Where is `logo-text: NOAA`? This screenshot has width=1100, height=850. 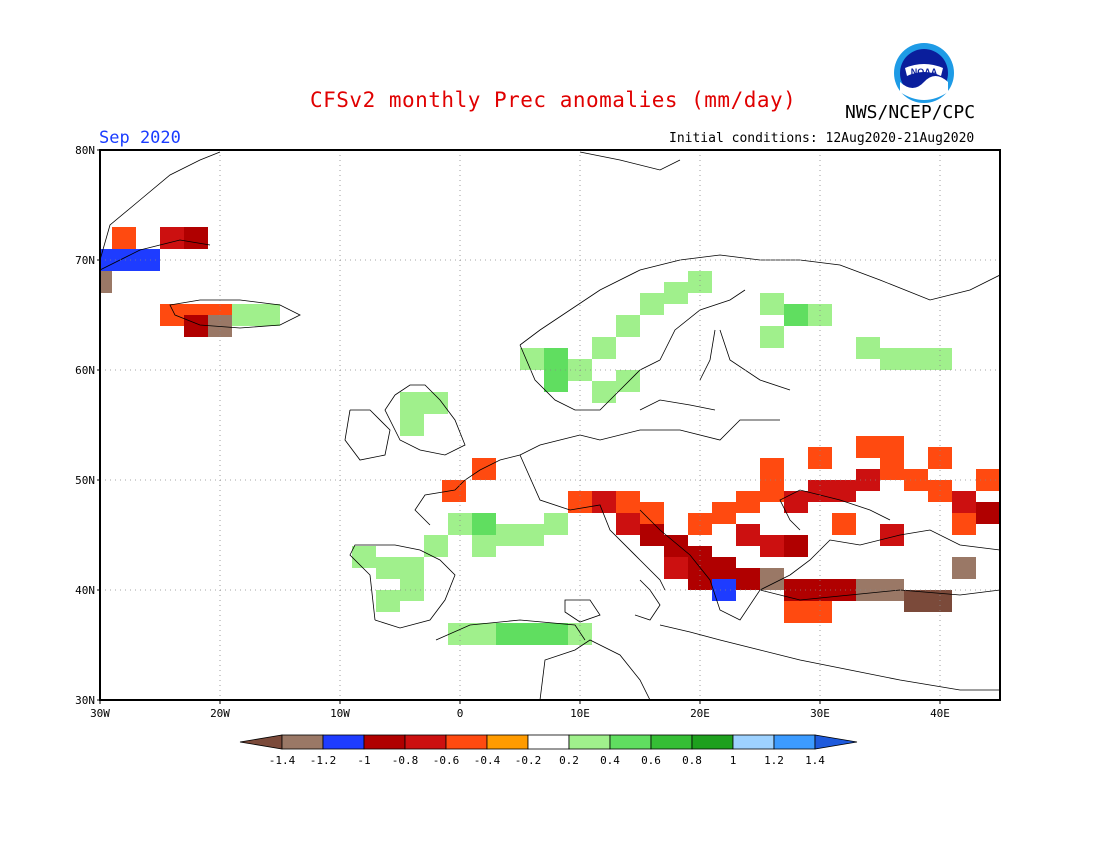
logo-text: NOAA is located at coordinates (924, 72).